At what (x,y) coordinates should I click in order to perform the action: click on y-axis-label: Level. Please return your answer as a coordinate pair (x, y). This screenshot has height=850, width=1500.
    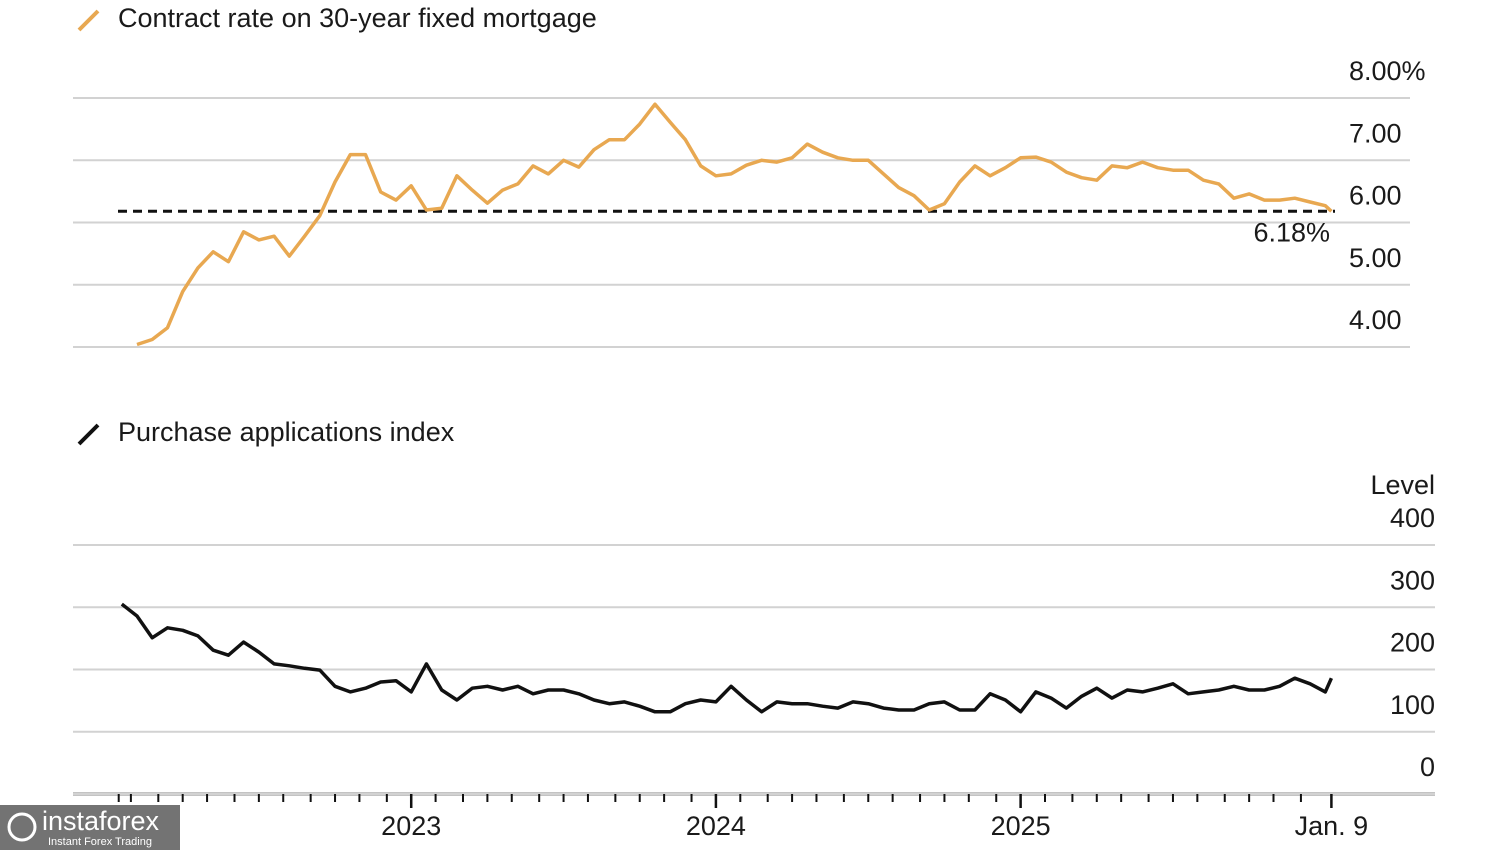
    Looking at the image, I should click on (1402, 485).